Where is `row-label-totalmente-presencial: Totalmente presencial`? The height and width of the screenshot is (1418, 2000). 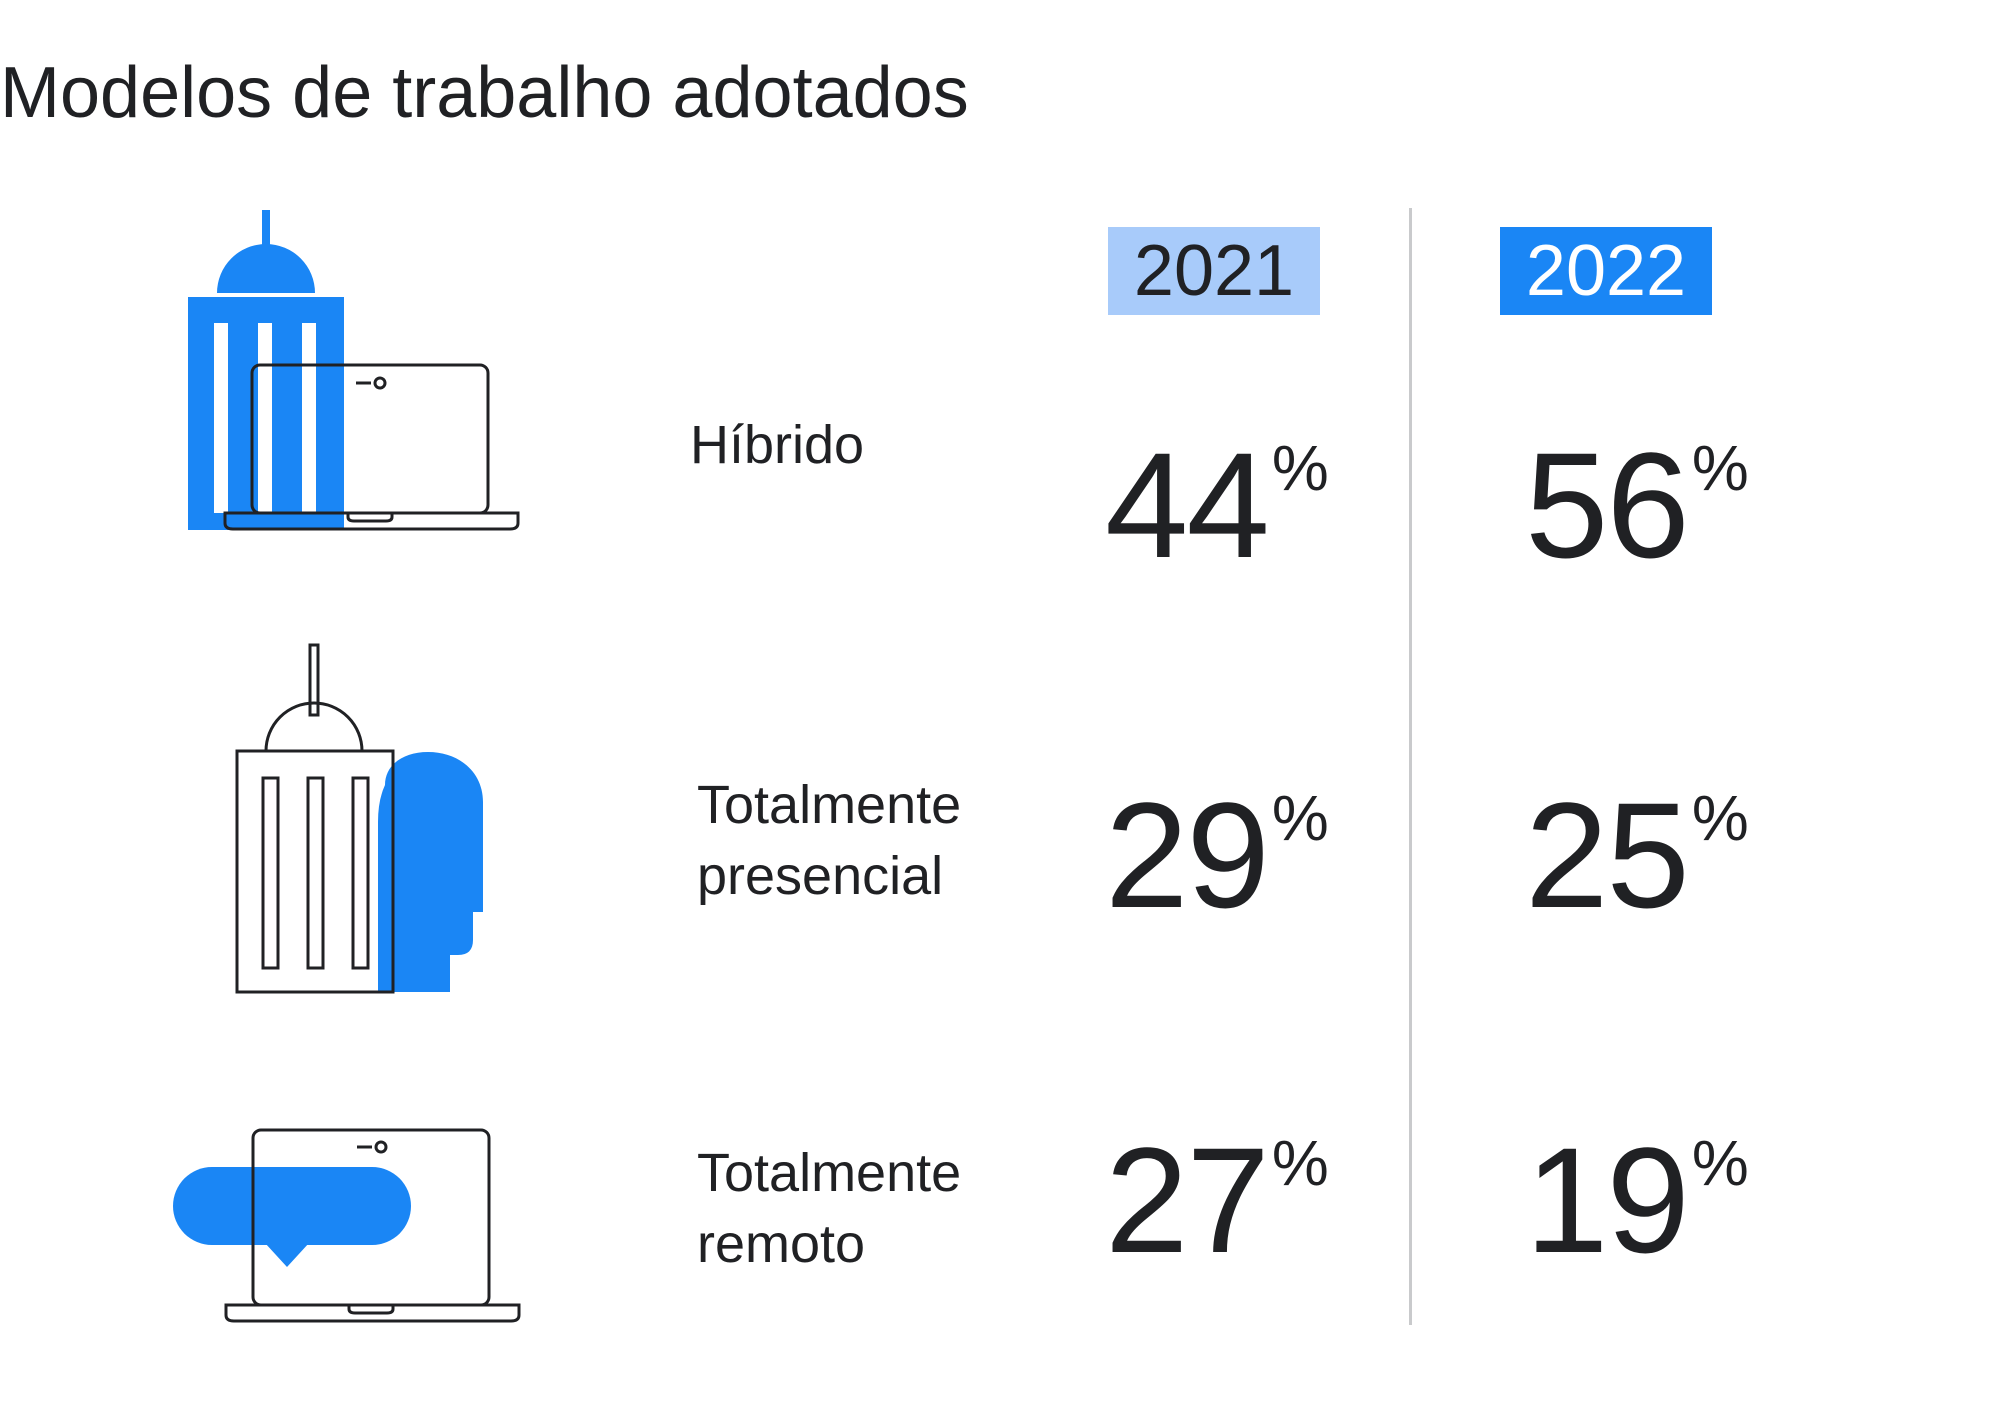 row-label-totalmente-presencial: Totalmente presencial is located at coordinates (829, 840).